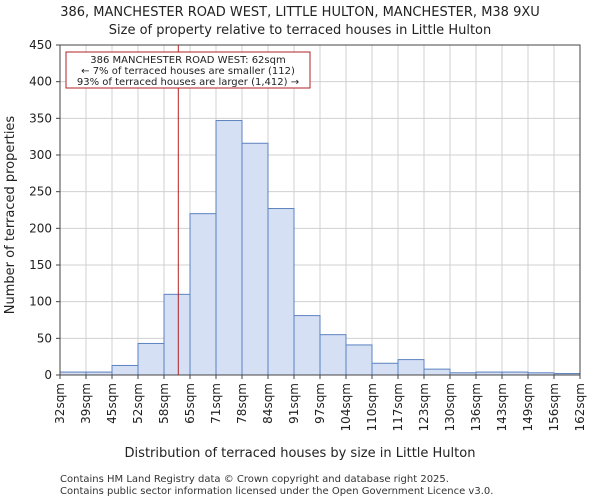 The image size is (600, 500). What do you see at coordinates (398, 407) in the screenshot?
I see `x-tick-label: 117sqm` at bounding box center [398, 407].